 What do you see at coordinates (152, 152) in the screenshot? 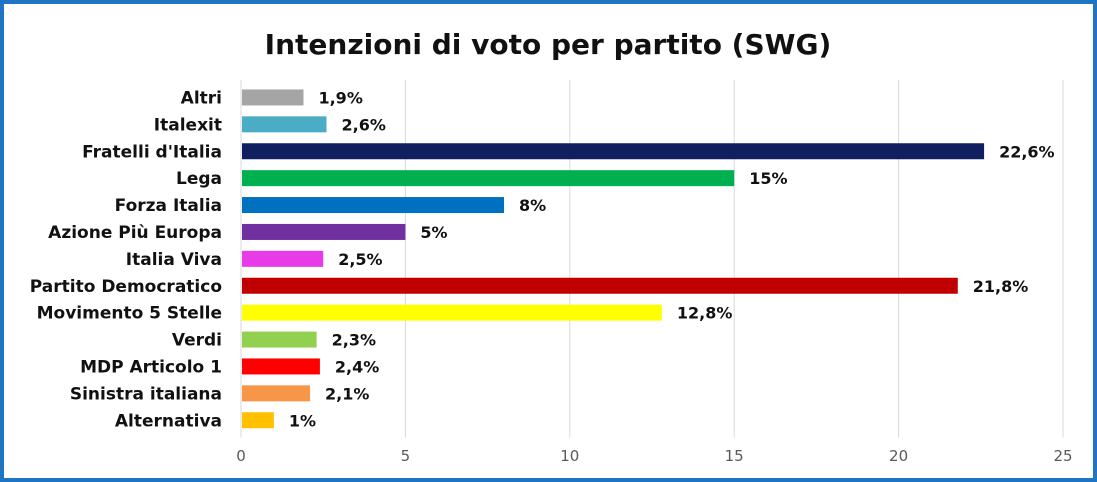
I see `category-label: Fratelli d'Italia` at bounding box center [152, 152].